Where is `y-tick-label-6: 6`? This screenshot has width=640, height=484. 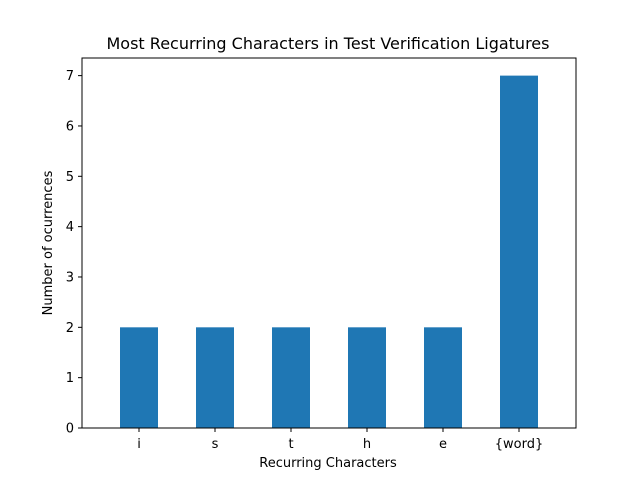
y-tick-label-6: 6 is located at coordinates (70, 126).